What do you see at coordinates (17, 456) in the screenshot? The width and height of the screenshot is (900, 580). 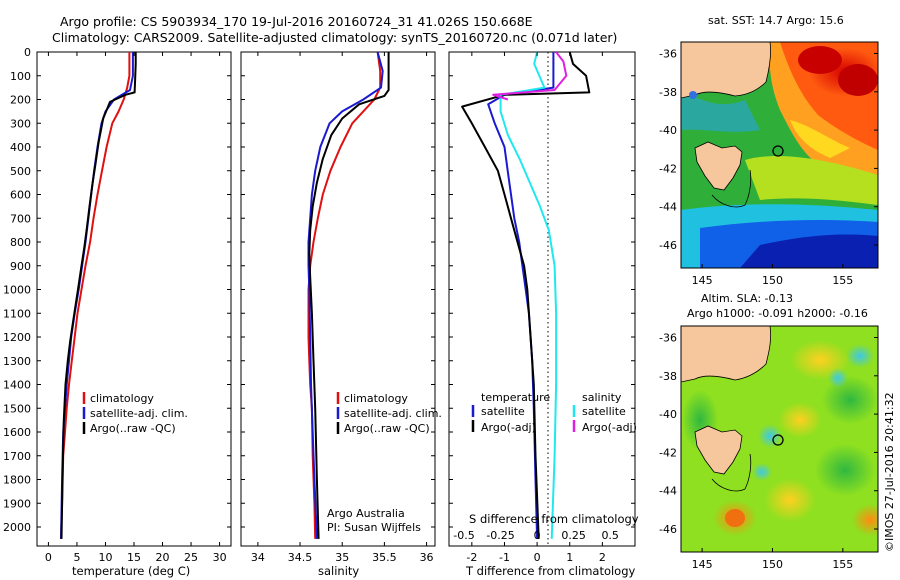 I see `depth-tick-label: 1700` at bounding box center [17, 456].